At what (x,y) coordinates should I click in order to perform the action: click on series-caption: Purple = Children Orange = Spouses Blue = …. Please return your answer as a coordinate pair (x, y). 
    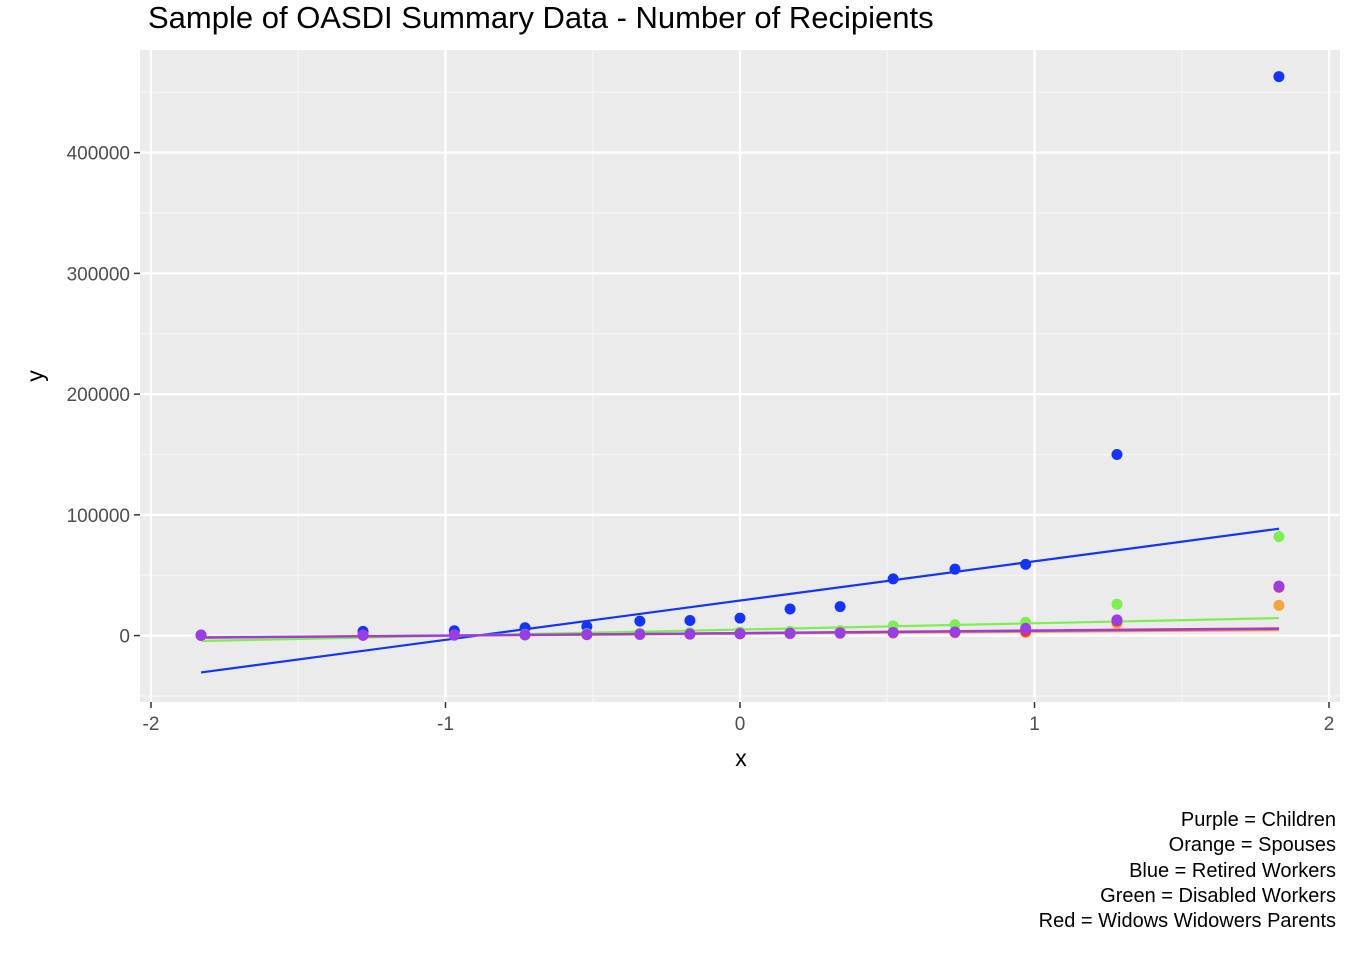
    Looking at the image, I should click on (1187, 871).